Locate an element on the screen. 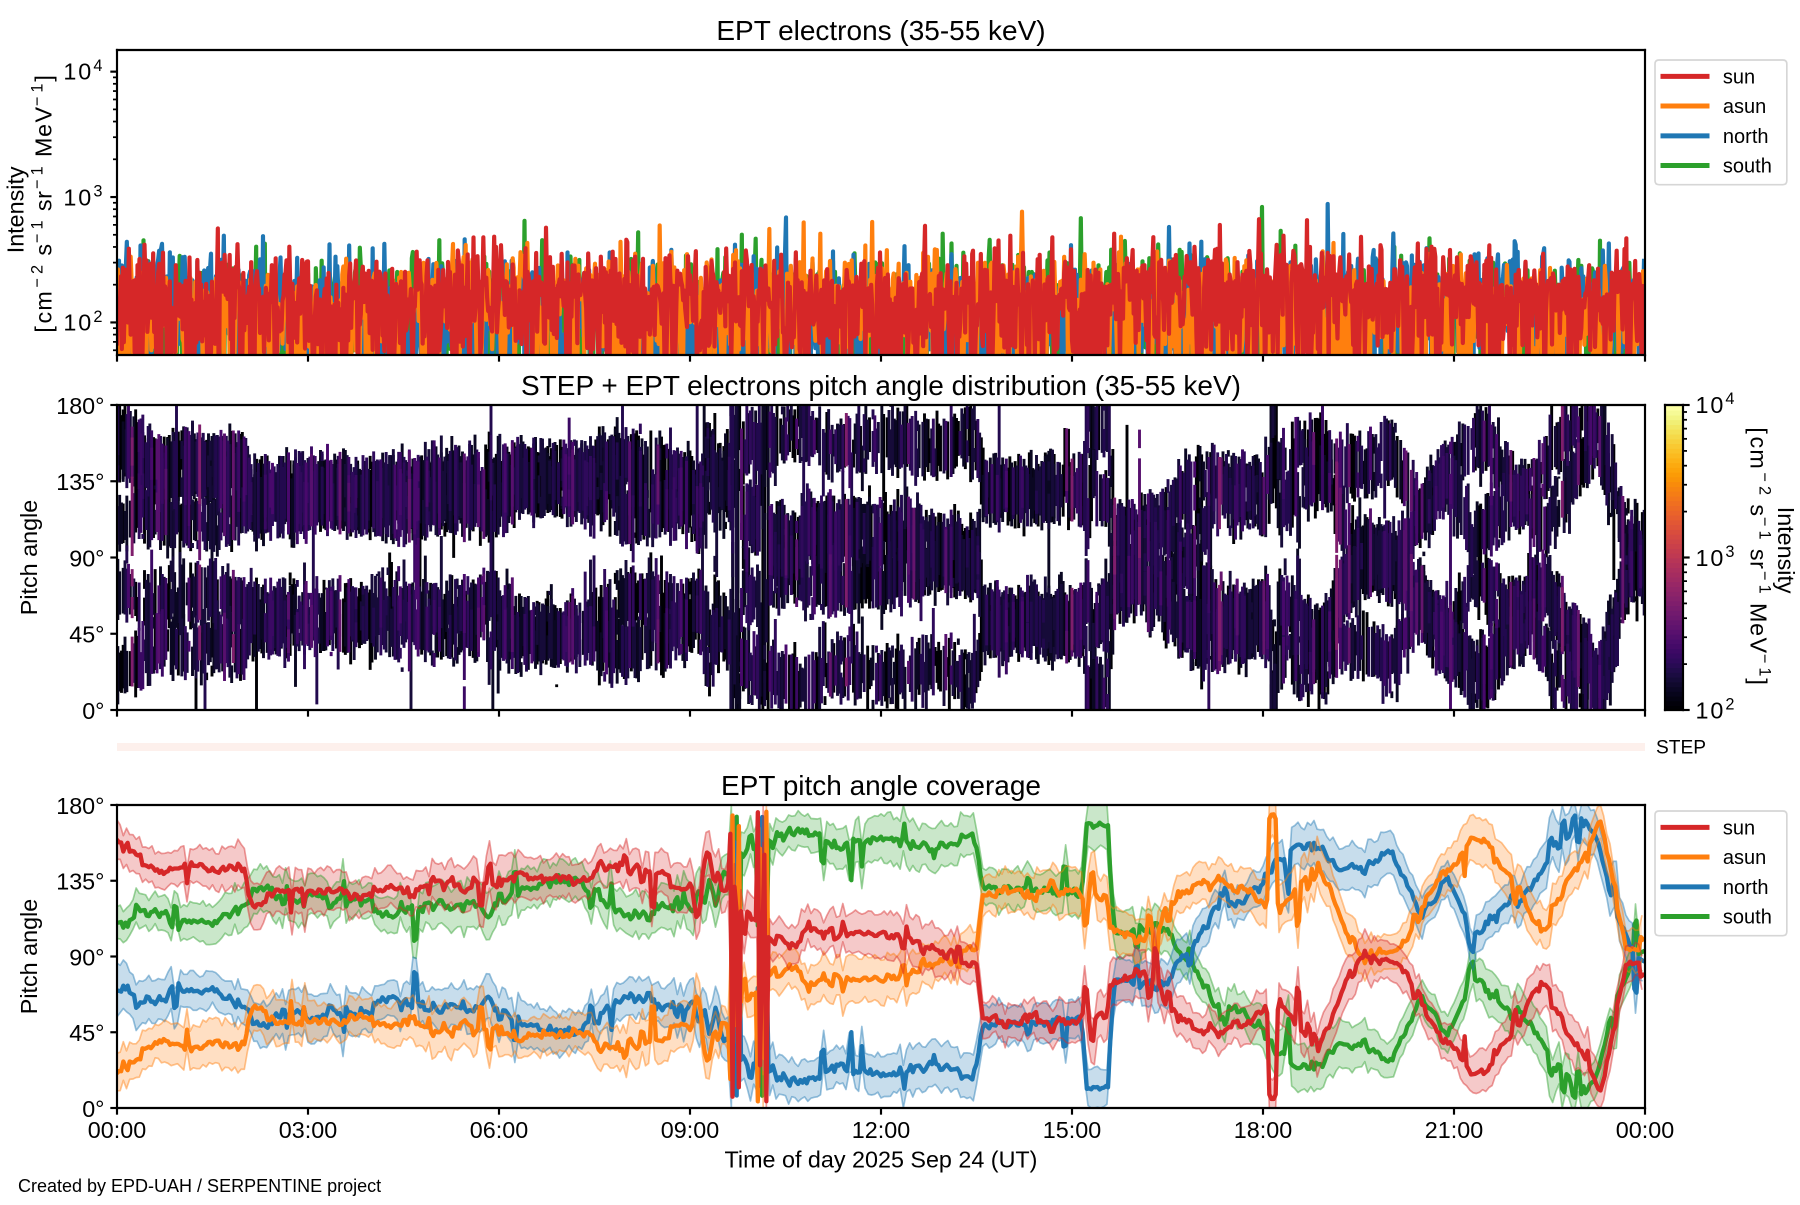  svg-text: STEP is located at coordinates (1681, 747).